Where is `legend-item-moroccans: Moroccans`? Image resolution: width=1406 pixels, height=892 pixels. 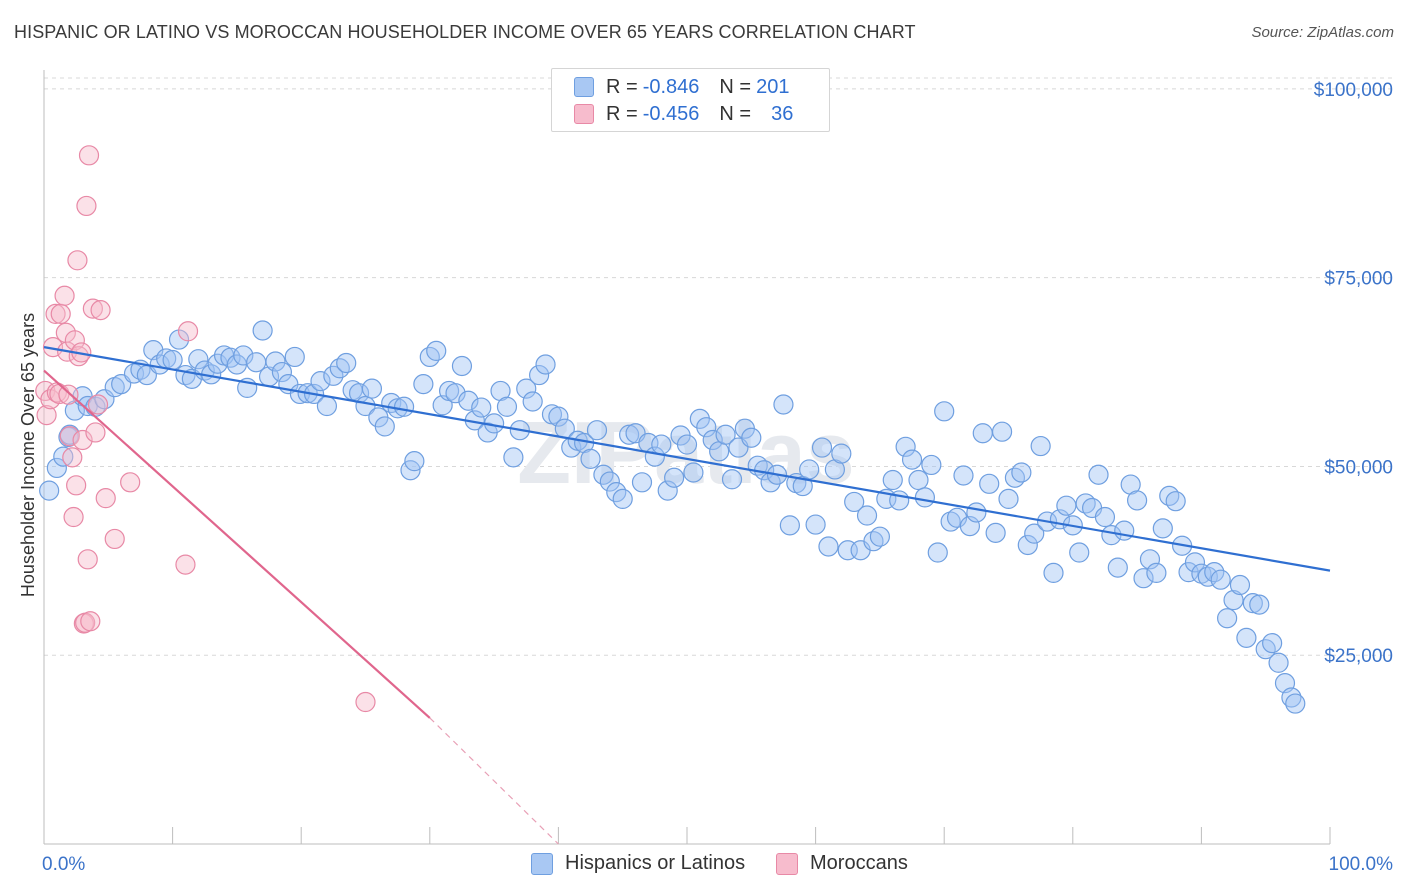
legend-item-moroccans: Moroccans is located at coordinates (842, 863).